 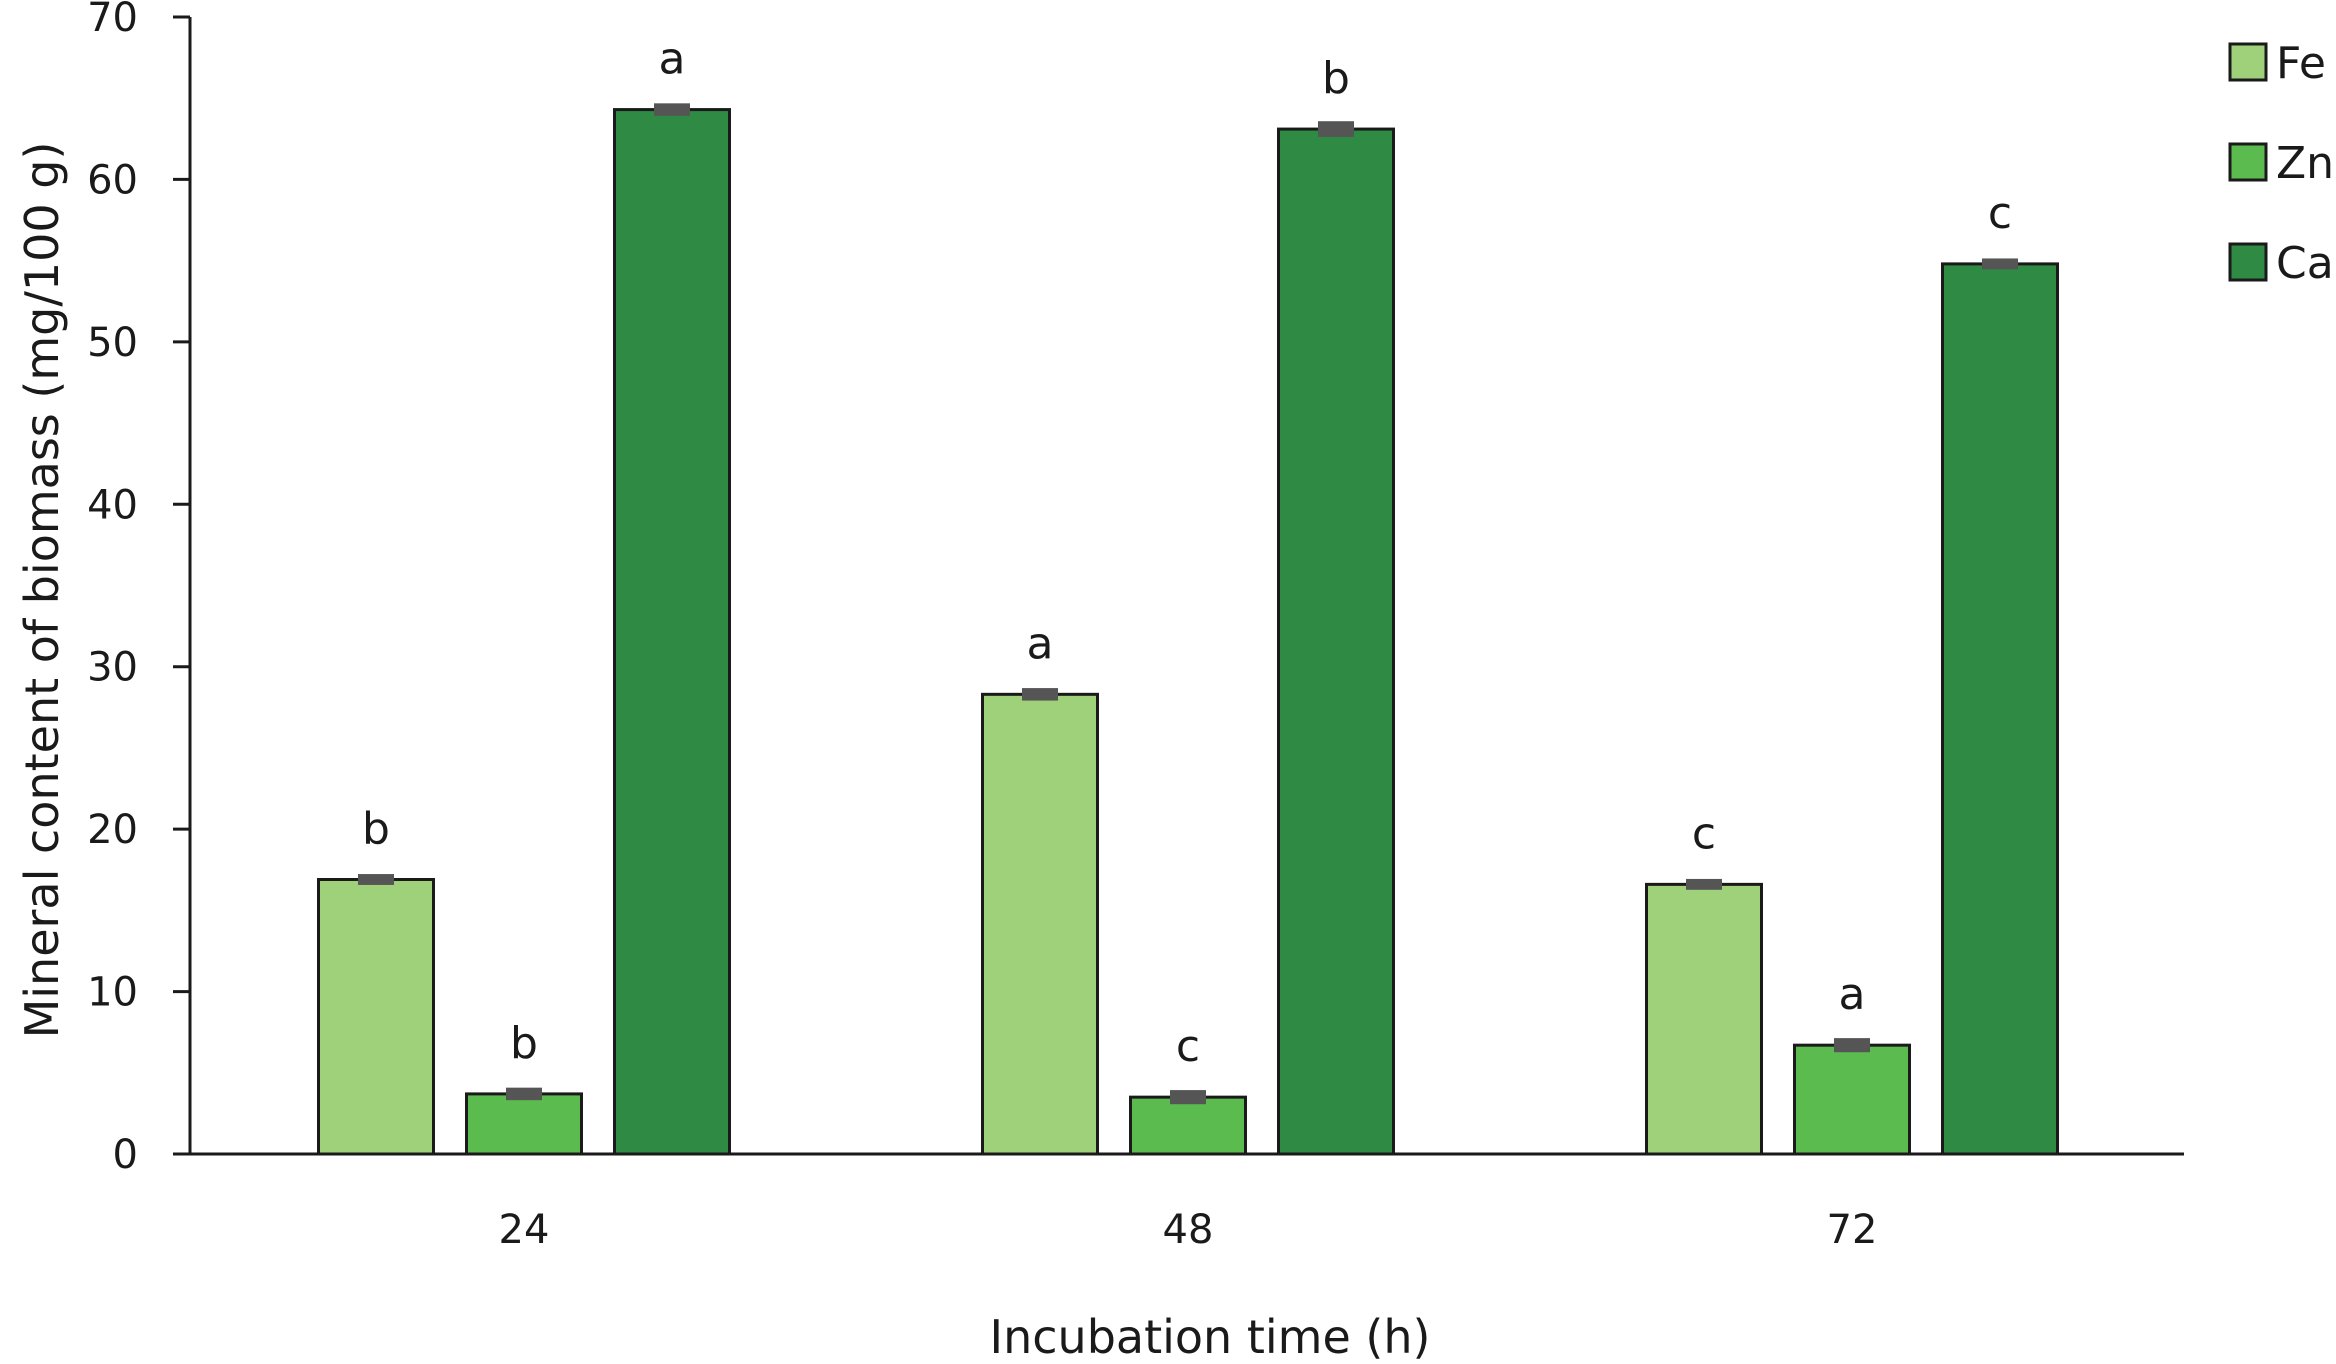 I want to click on y-tick-label: 30, so click(x=112, y=668).